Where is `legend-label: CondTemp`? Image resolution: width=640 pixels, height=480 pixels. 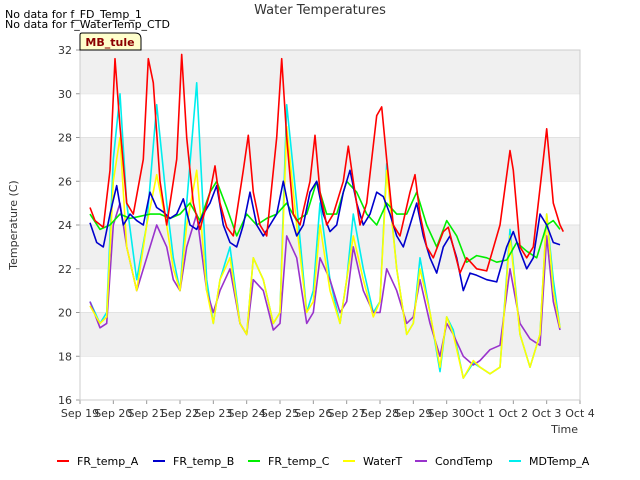 legend-label: CondTemp is located at coordinates (464, 461).